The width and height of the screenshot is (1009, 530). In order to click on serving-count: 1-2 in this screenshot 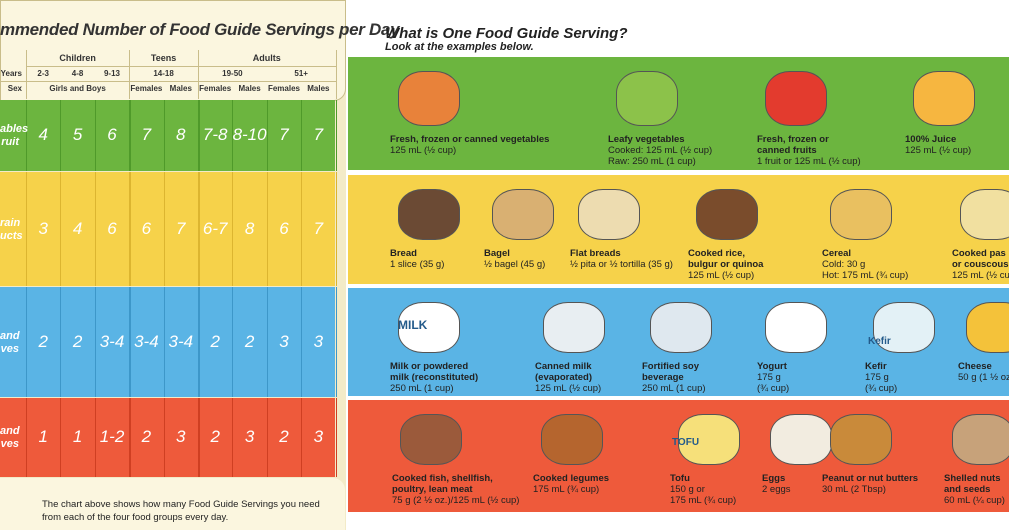, I will do `click(112, 436)`.